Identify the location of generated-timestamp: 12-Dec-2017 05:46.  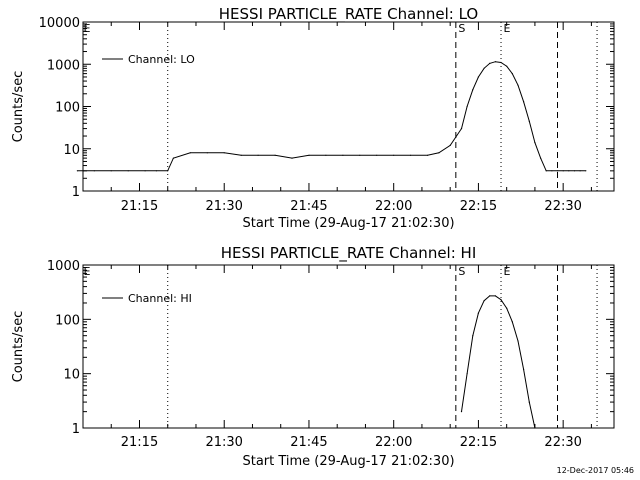
(595, 470).